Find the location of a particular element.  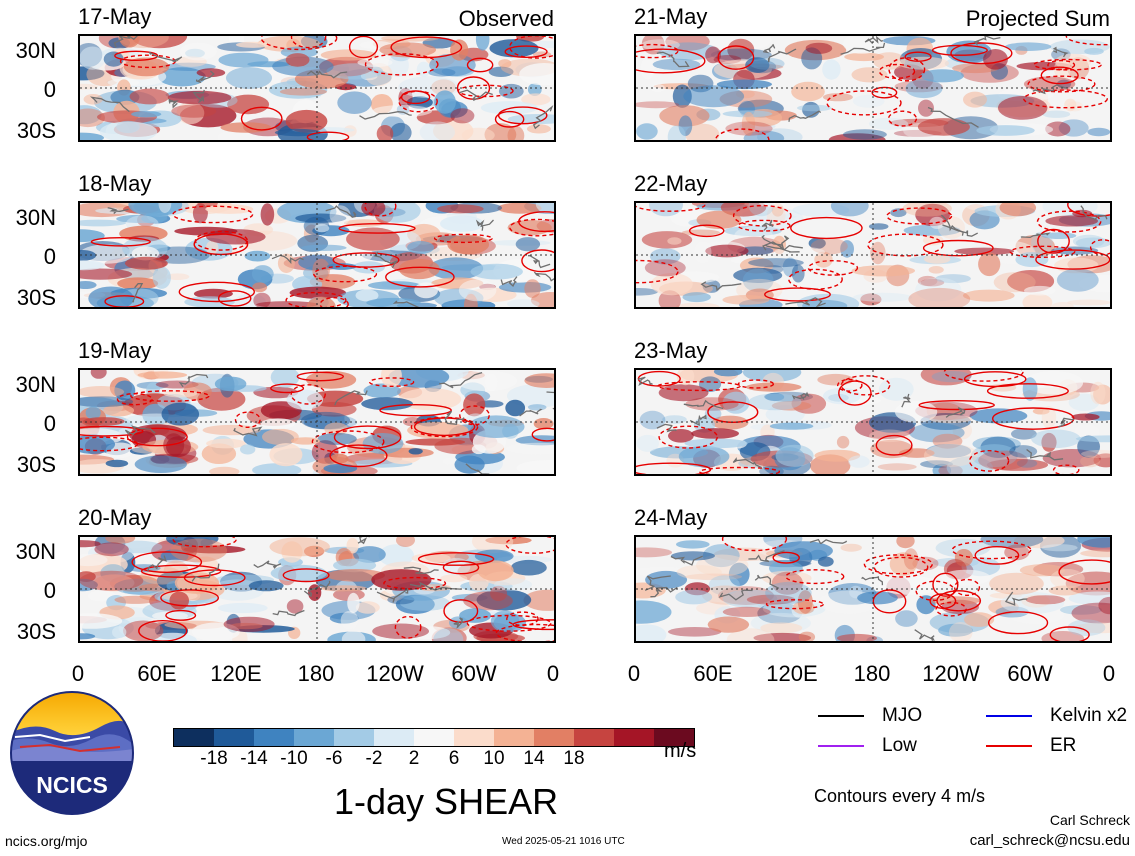

colorbar-tick: 18 is located at coordinates (574, 758).